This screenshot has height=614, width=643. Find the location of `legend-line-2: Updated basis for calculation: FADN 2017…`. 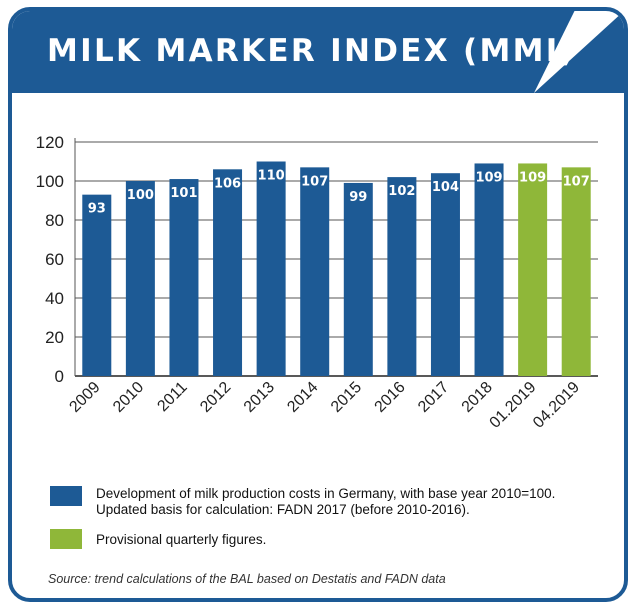

legend-line-2: Updated basis for calculation: FADN 2017… is located at coordinates (283, 509).